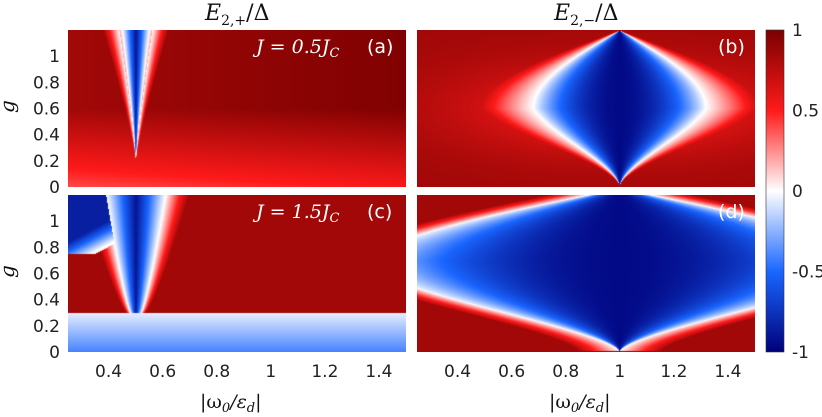 Image resolution: width=822 pixels, height=417 pixels. What do you see at coordinates (797, 31) in the screenshot?
I see `colorbar-tick-label: 1` at bounding box center [797, 31].